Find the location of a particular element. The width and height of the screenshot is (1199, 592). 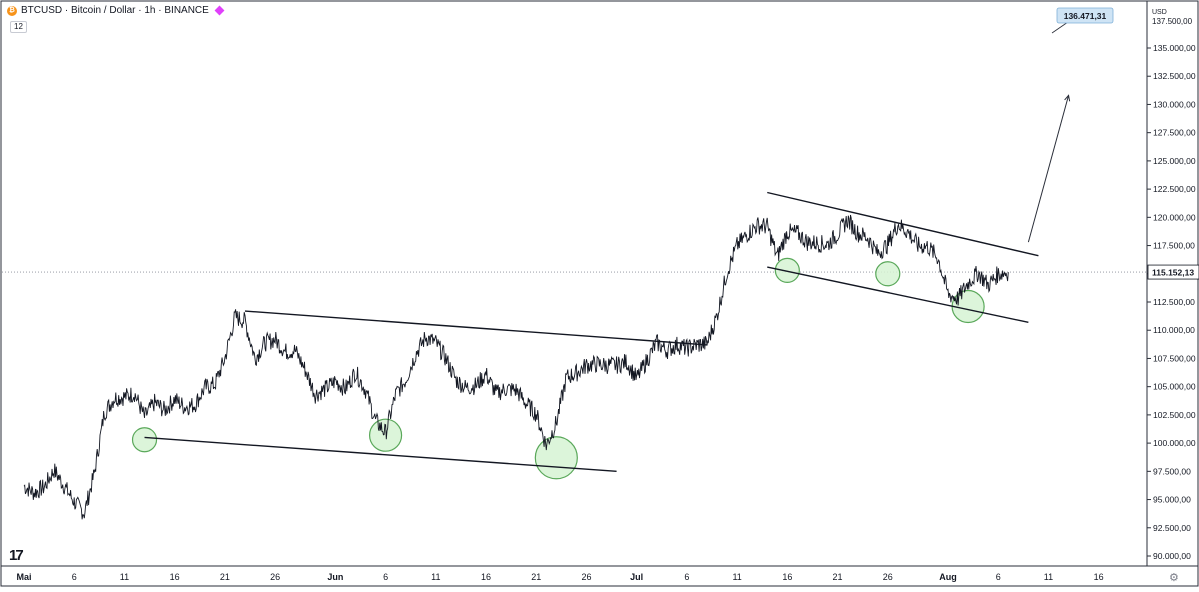

last-price-label: 115.152,13 is located at coordinates (1173, 273).